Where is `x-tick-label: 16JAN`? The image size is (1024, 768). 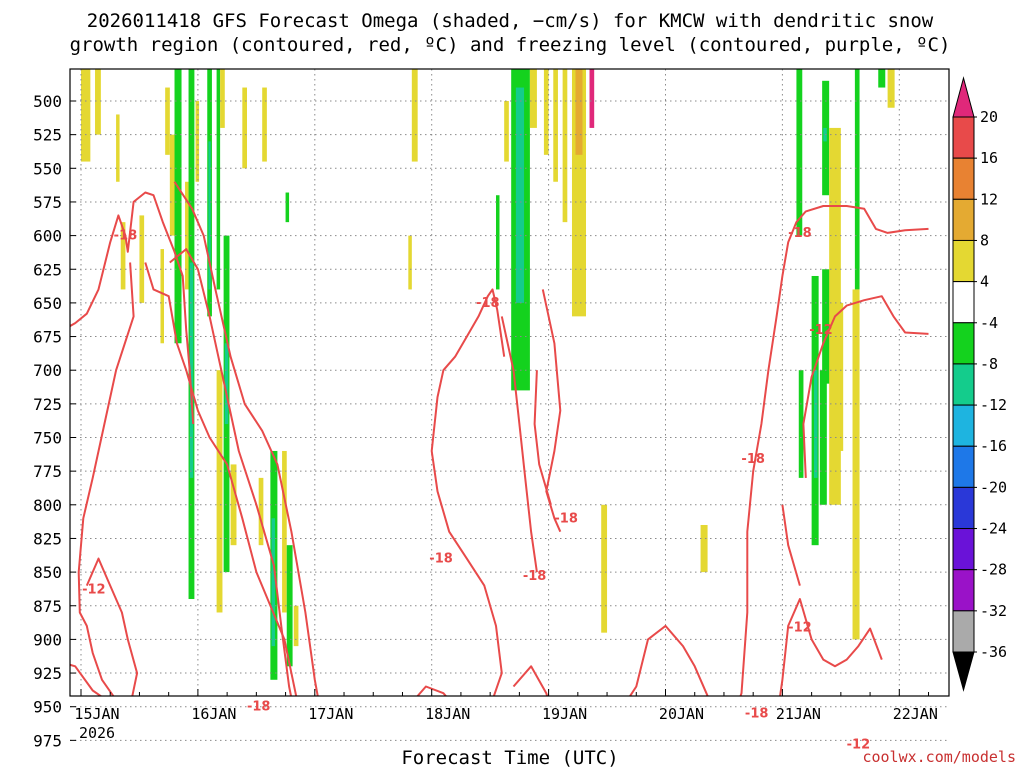 x-tick-label: 16JAN is located at coordinates (213, 714).